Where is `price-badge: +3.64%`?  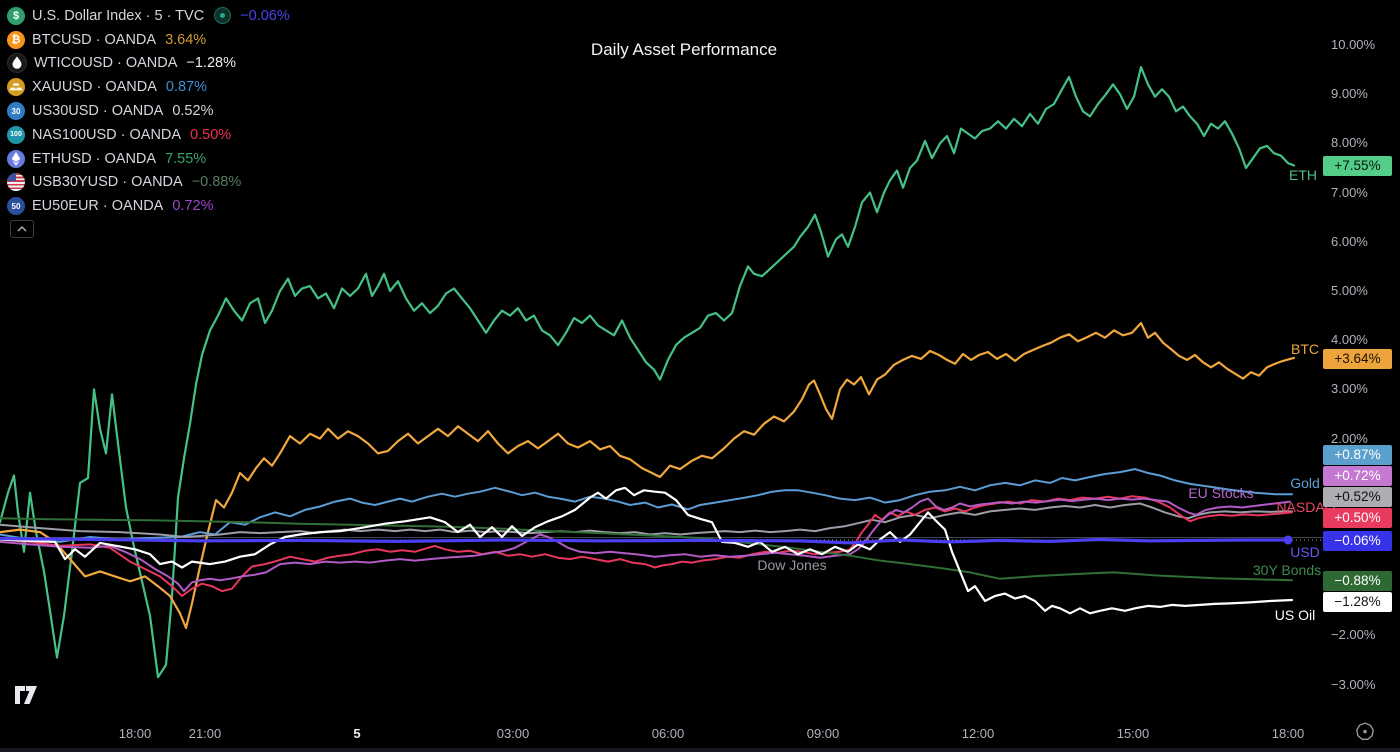
price-badge: +3.64% is located at coordinates (1357, 359).